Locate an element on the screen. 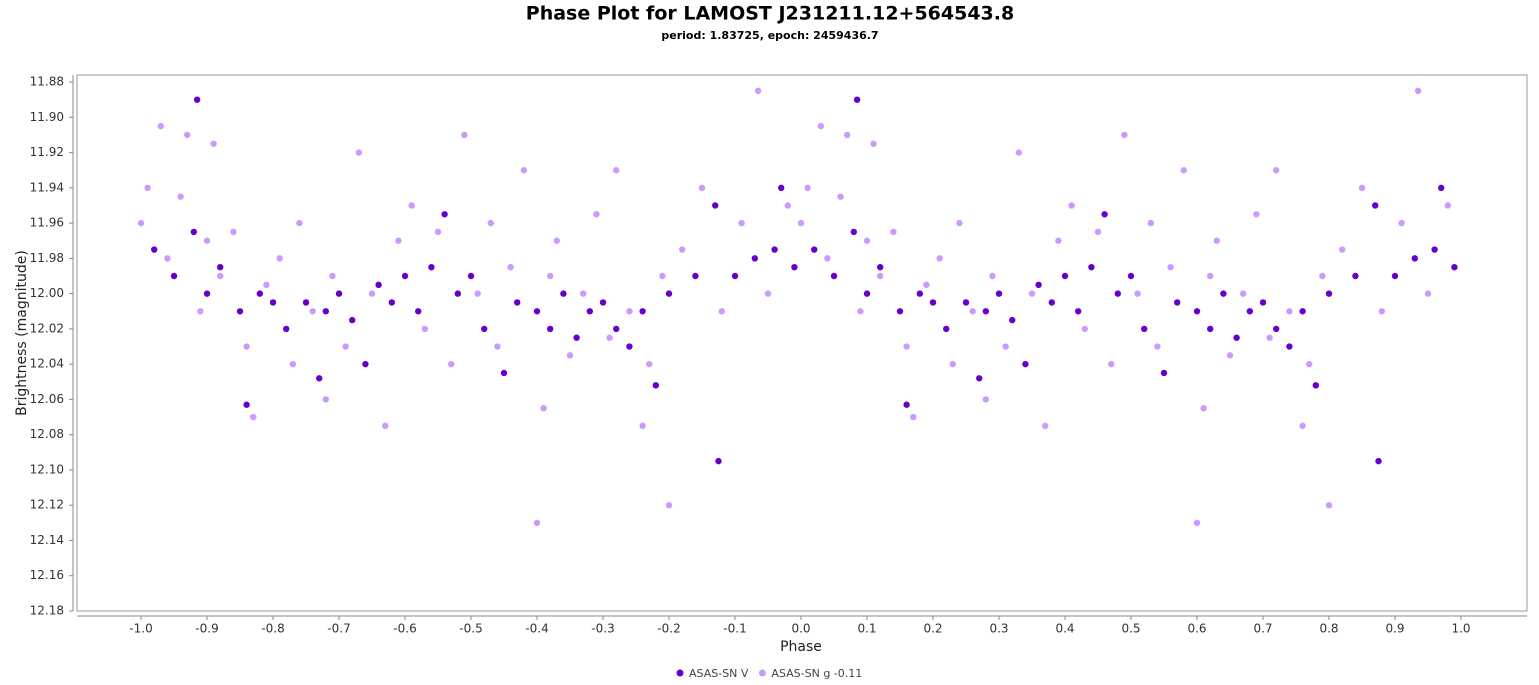 This screenshot has height=685, width=1539. x-tick-label: -0.5 is located at coordinates (470, 629).